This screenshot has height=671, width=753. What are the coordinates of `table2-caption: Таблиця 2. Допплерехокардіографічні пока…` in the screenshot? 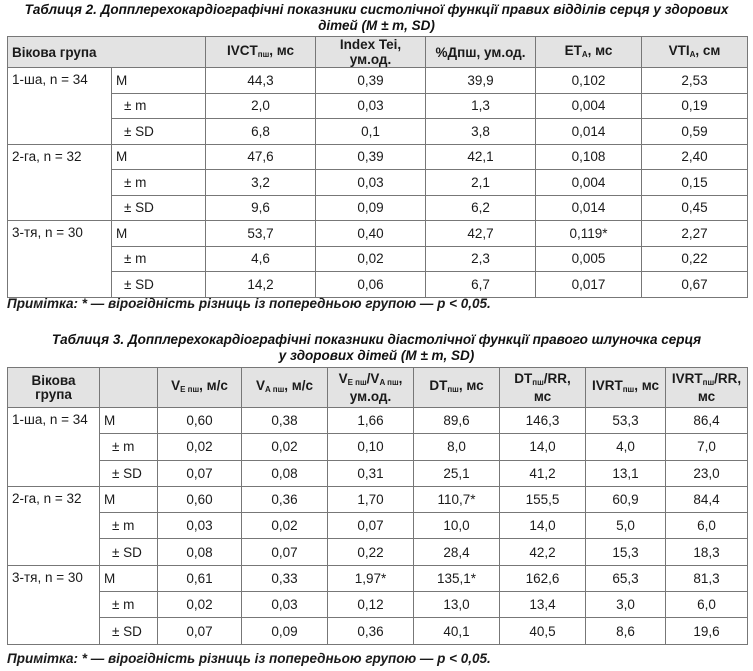 It's located at (376, 18).